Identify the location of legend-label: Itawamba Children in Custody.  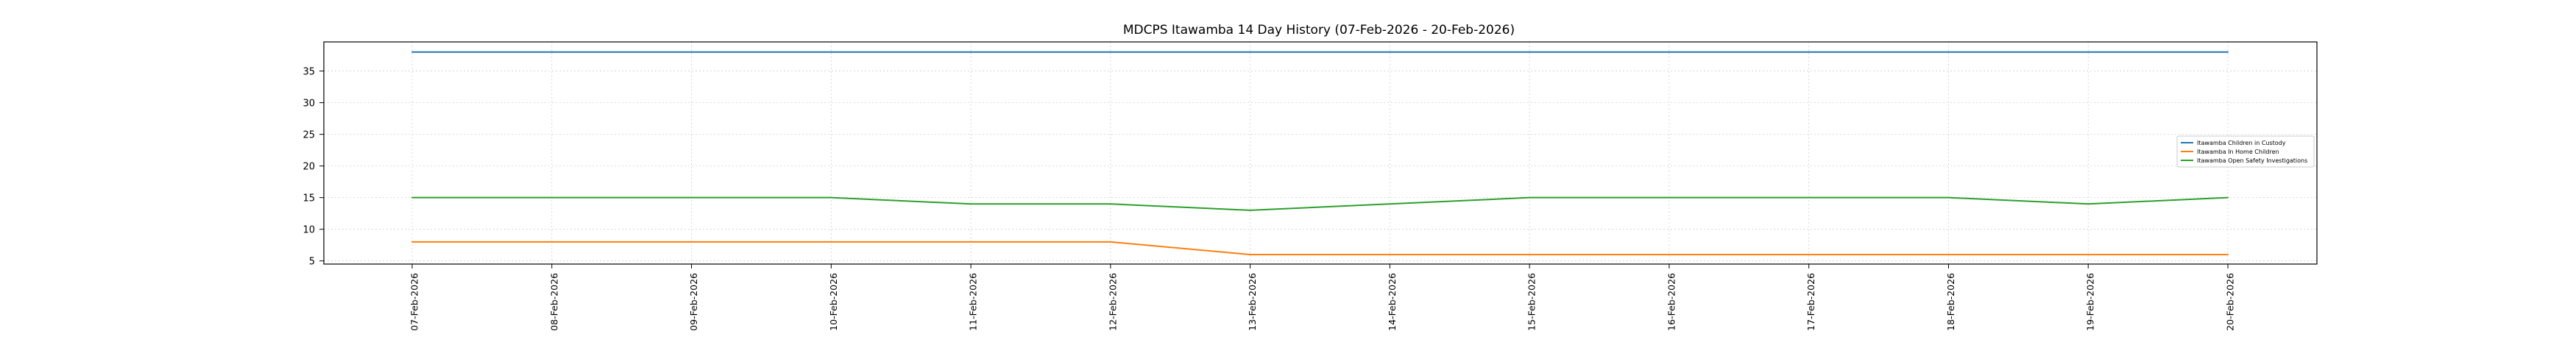
(2241, 143).